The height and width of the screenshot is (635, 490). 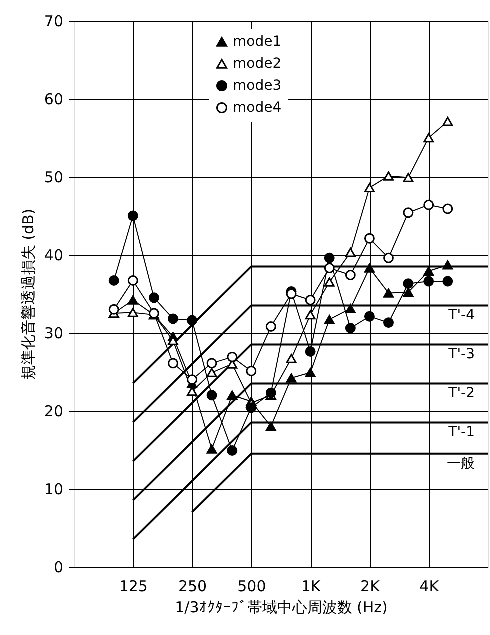 What do you see at coordinates (430, 587) in the screenshot?
I see `x-tick-label: 4K` at bounding box center [430, 587].